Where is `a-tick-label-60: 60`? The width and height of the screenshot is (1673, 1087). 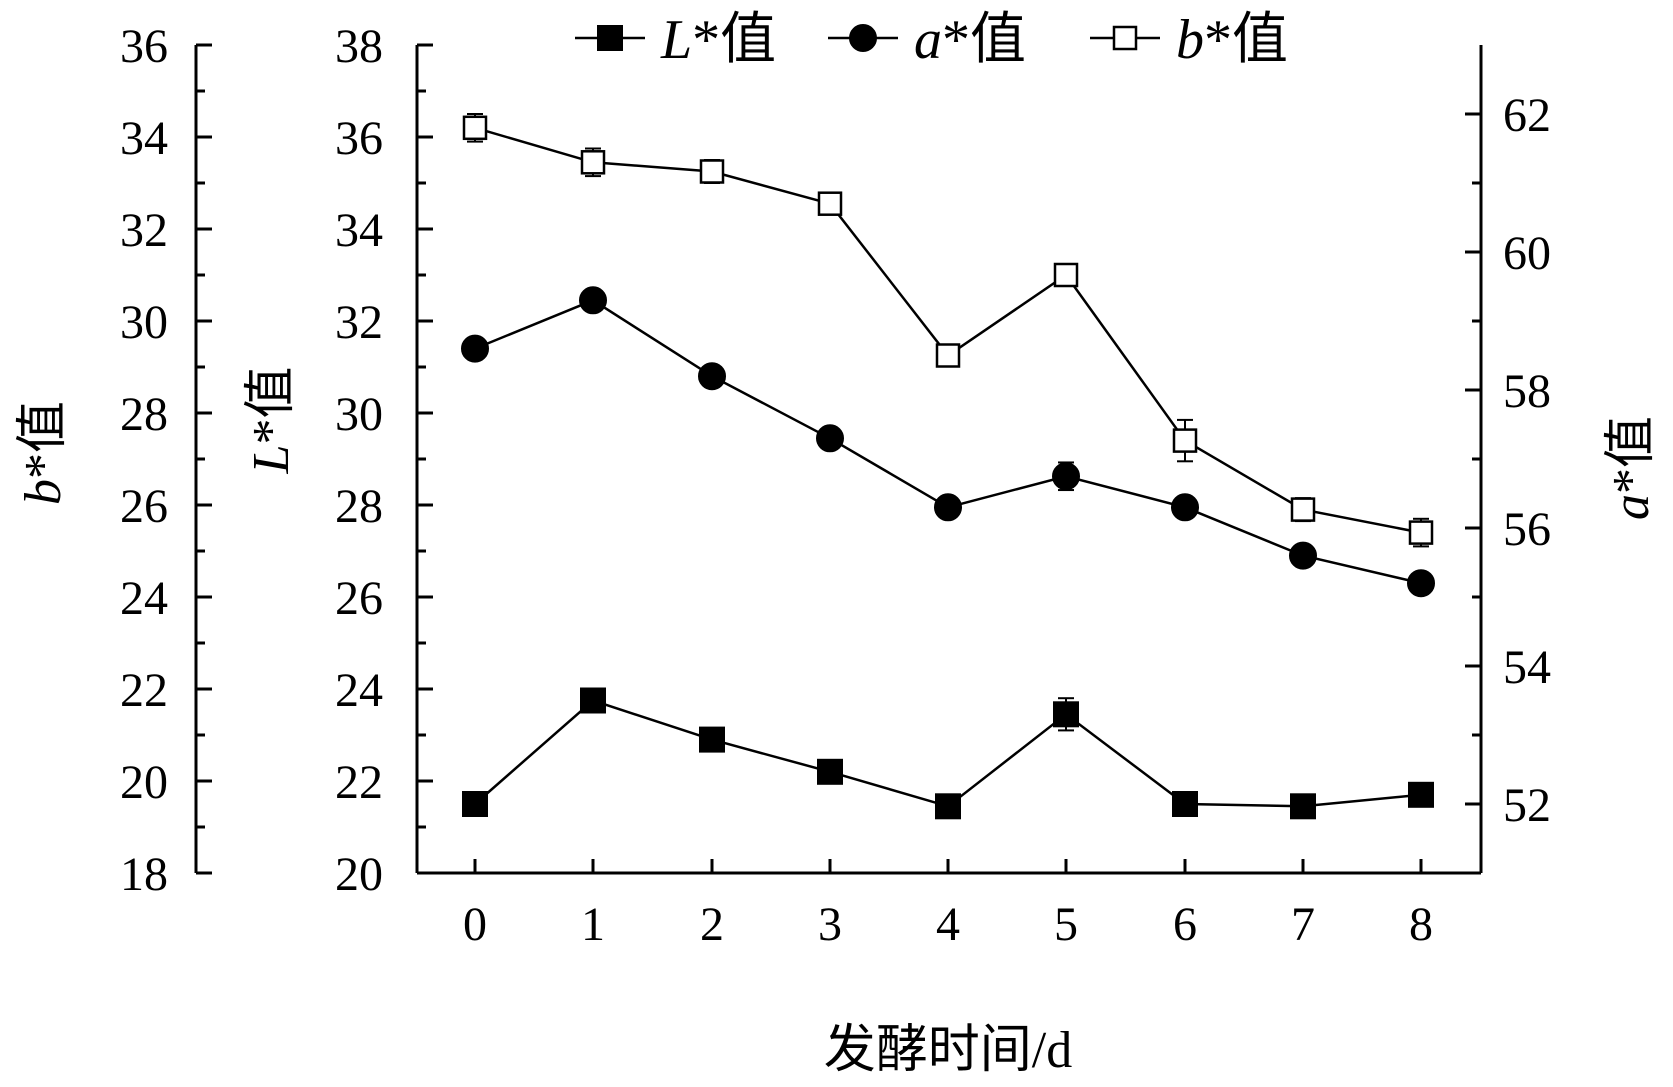 a-tick-label-60: 60 is located at coordinates (1527, 253).